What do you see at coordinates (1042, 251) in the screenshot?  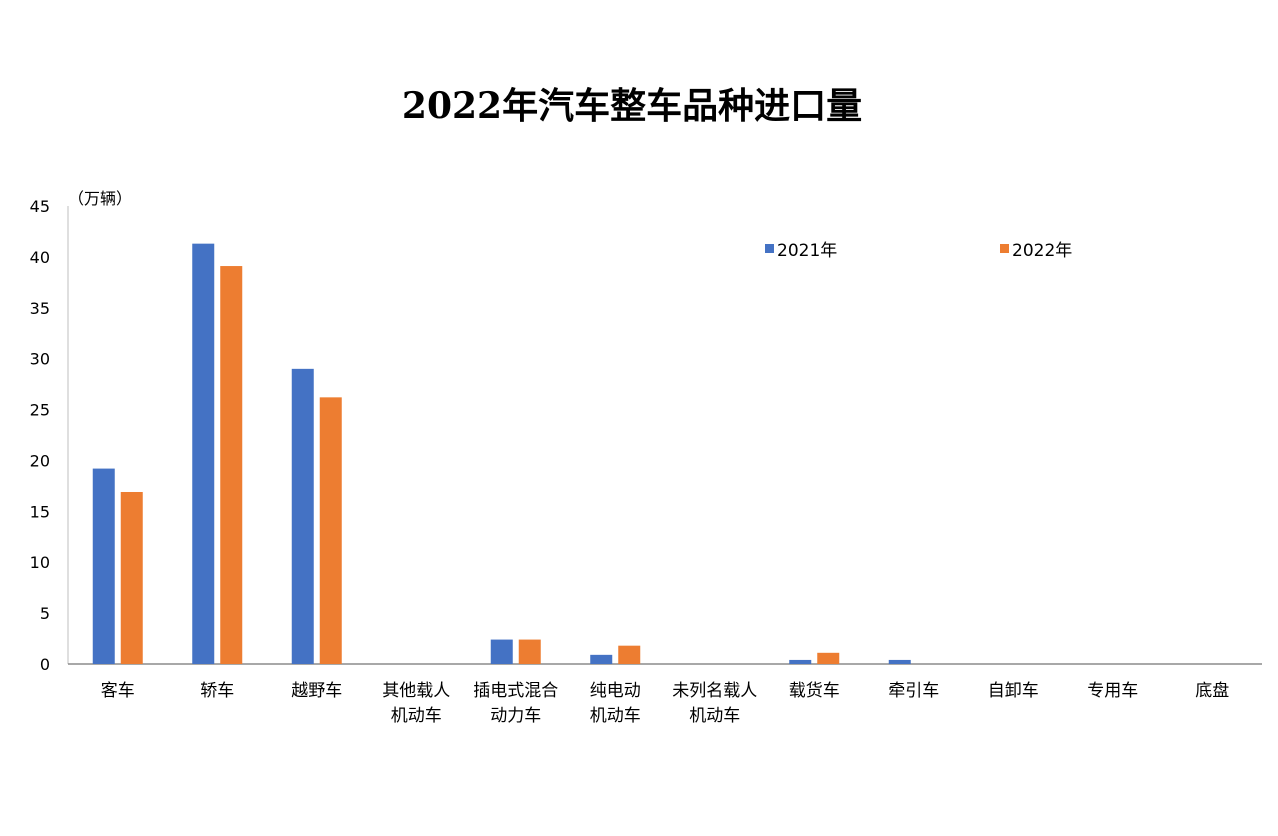 I see `legend-label: 2022年` at bounding box center [1042, 251].